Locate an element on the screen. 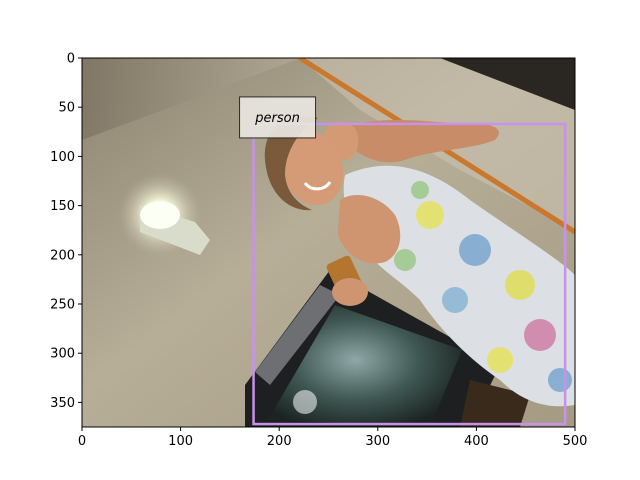 This screenshot has width=640, height=480. y-tick-label: 100 is located at coordinates (62, 157).